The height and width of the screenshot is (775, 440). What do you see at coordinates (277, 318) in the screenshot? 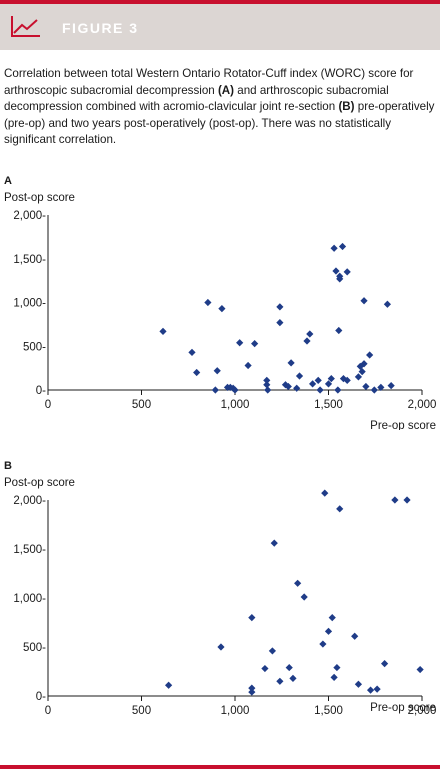
I see `points-a` at bounding box center [277, 318].